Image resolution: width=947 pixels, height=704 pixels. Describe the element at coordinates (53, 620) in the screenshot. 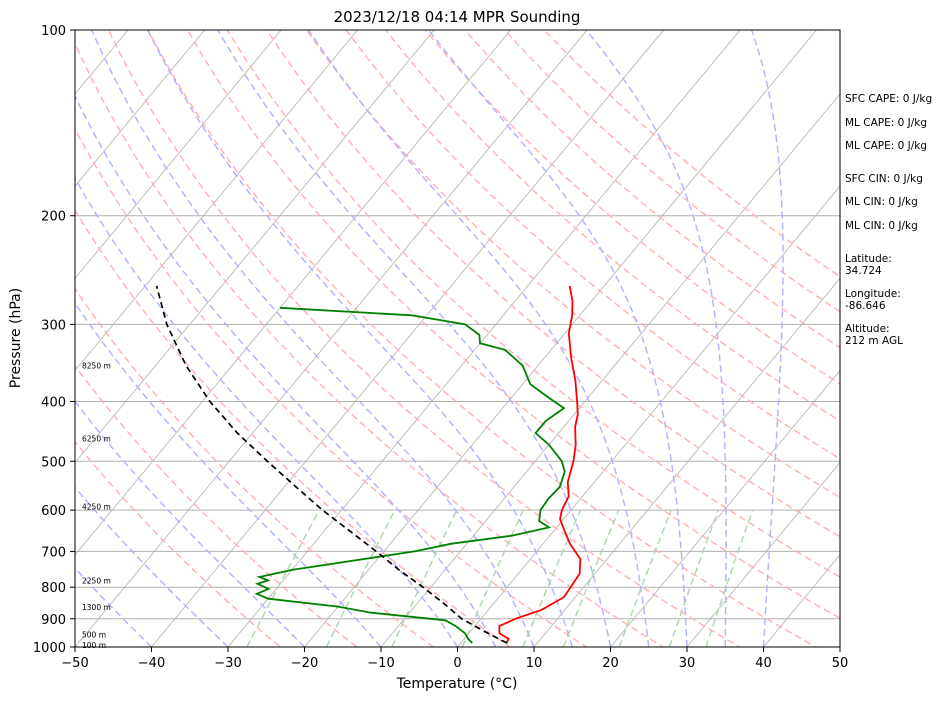

I see `y-tick-label: 900` at that location.